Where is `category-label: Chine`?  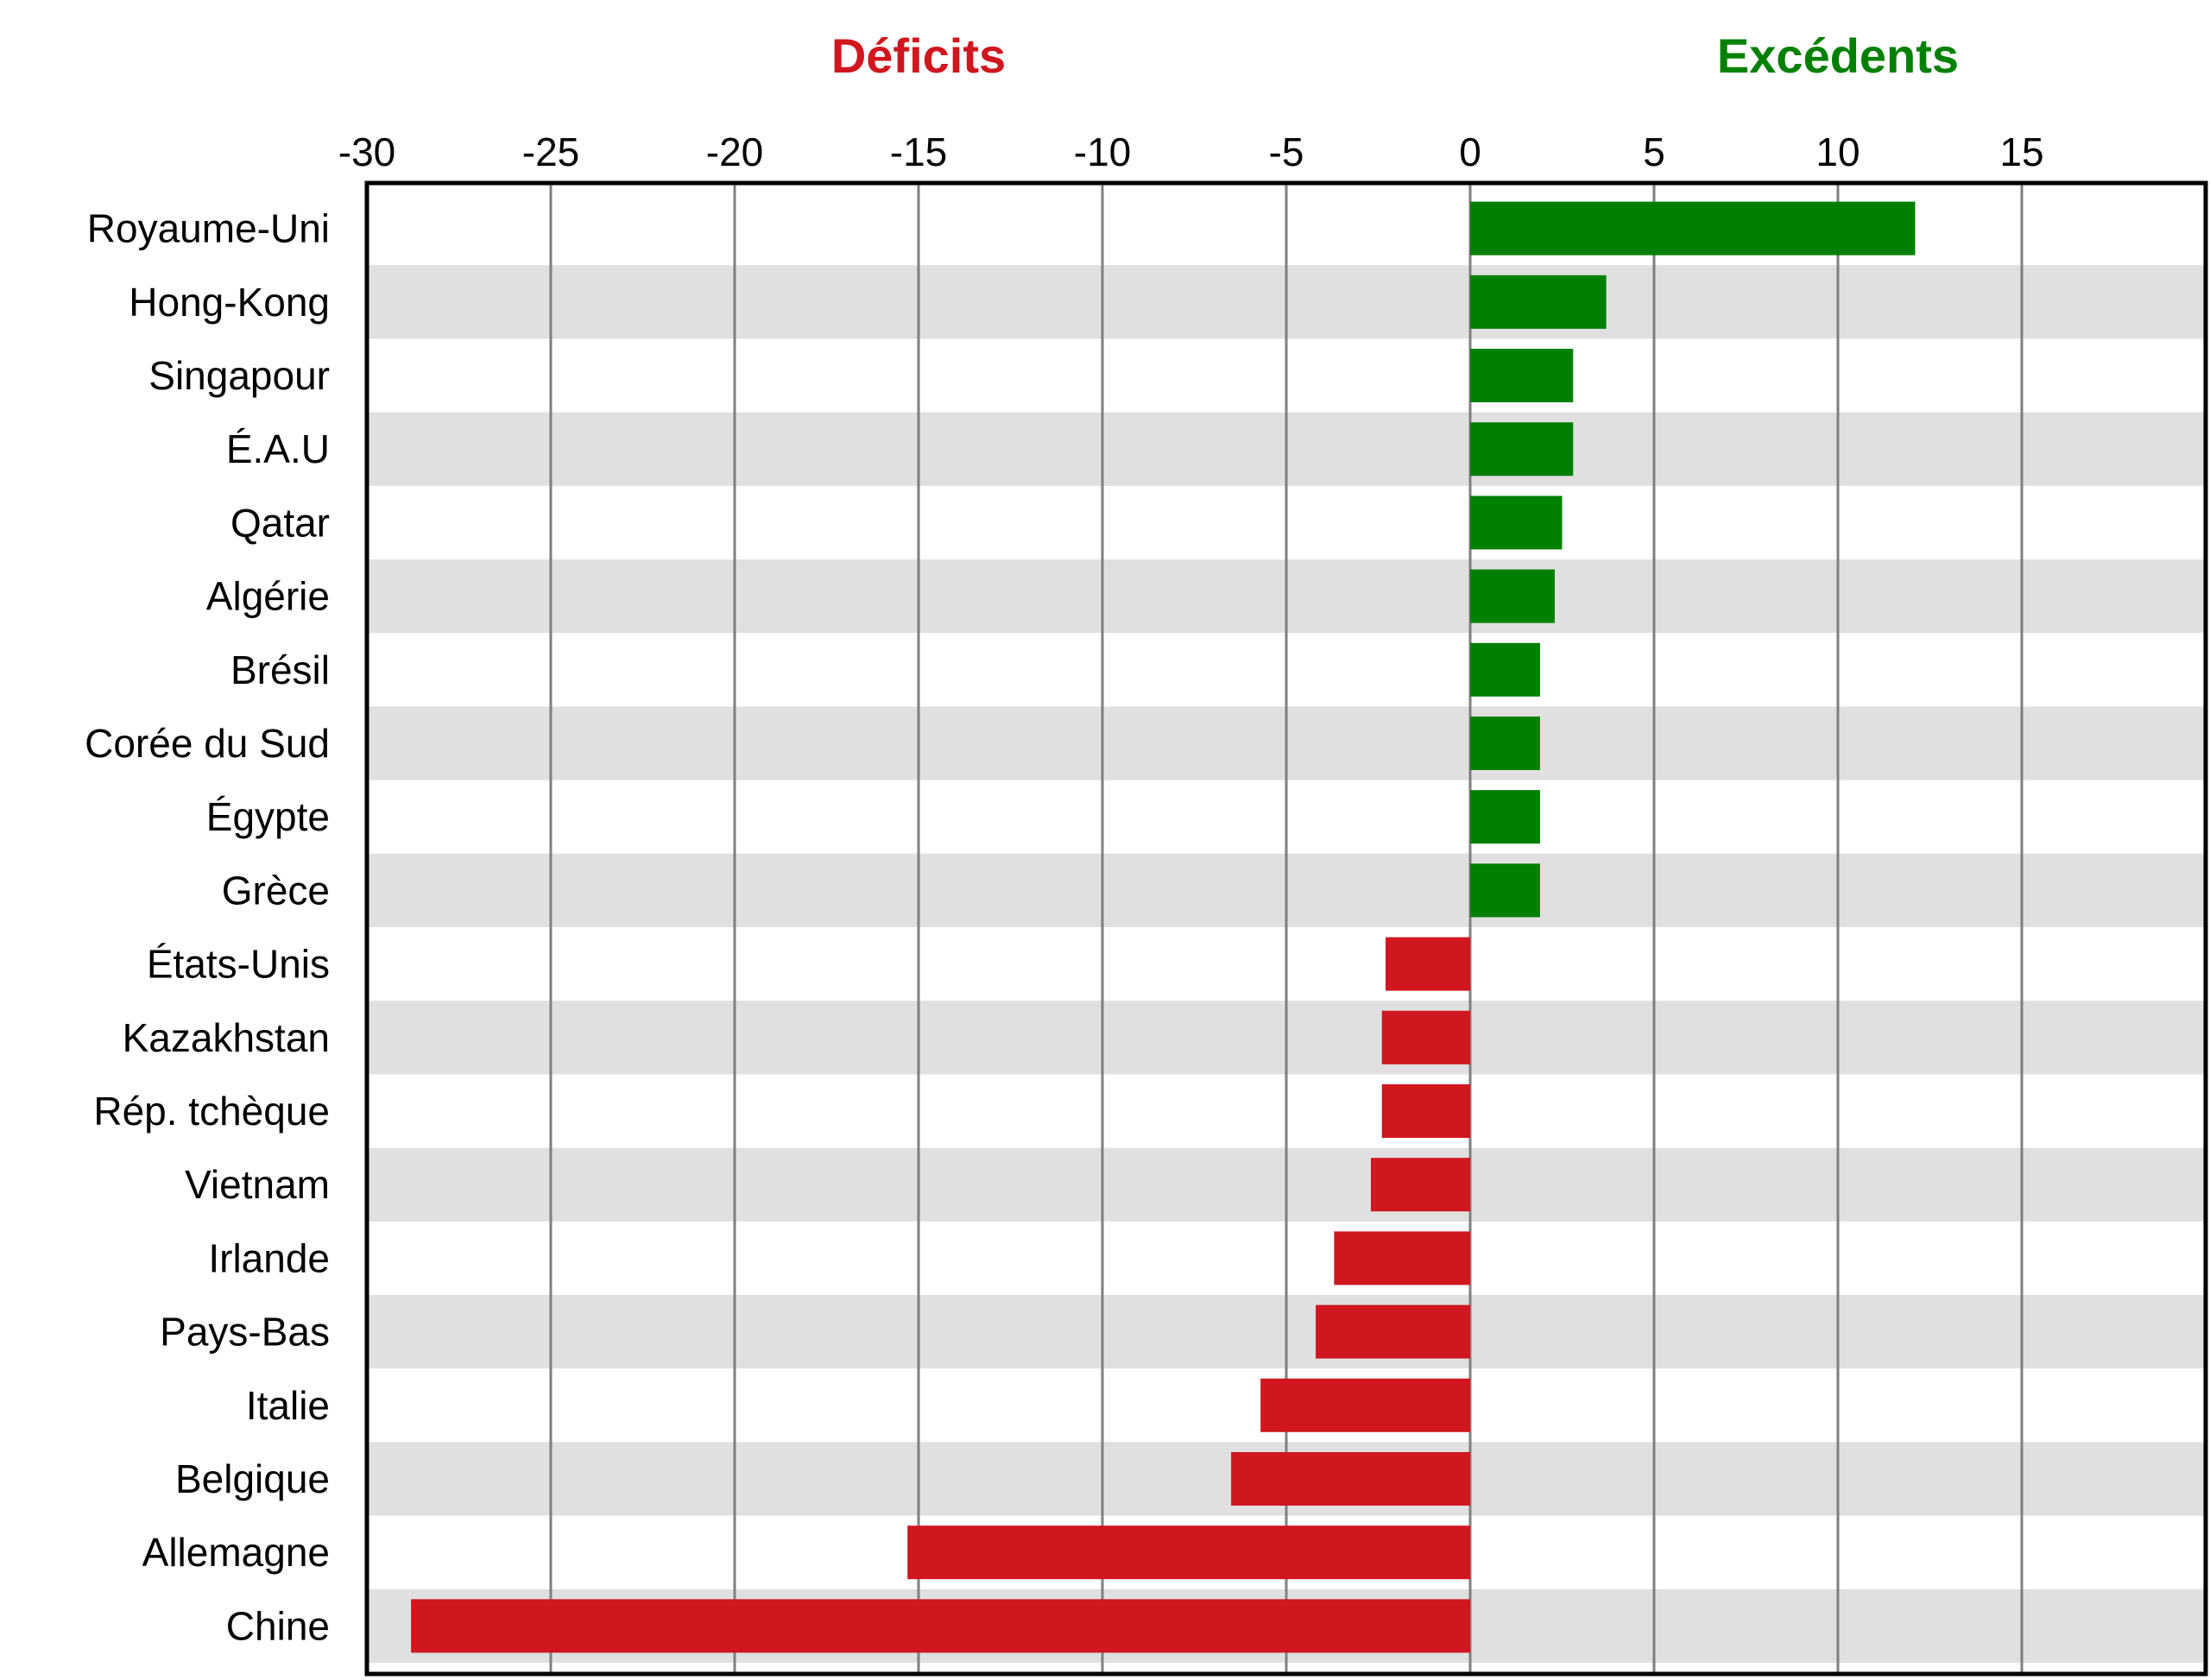 category-label: Chine is located at coordinates (278, 1625).